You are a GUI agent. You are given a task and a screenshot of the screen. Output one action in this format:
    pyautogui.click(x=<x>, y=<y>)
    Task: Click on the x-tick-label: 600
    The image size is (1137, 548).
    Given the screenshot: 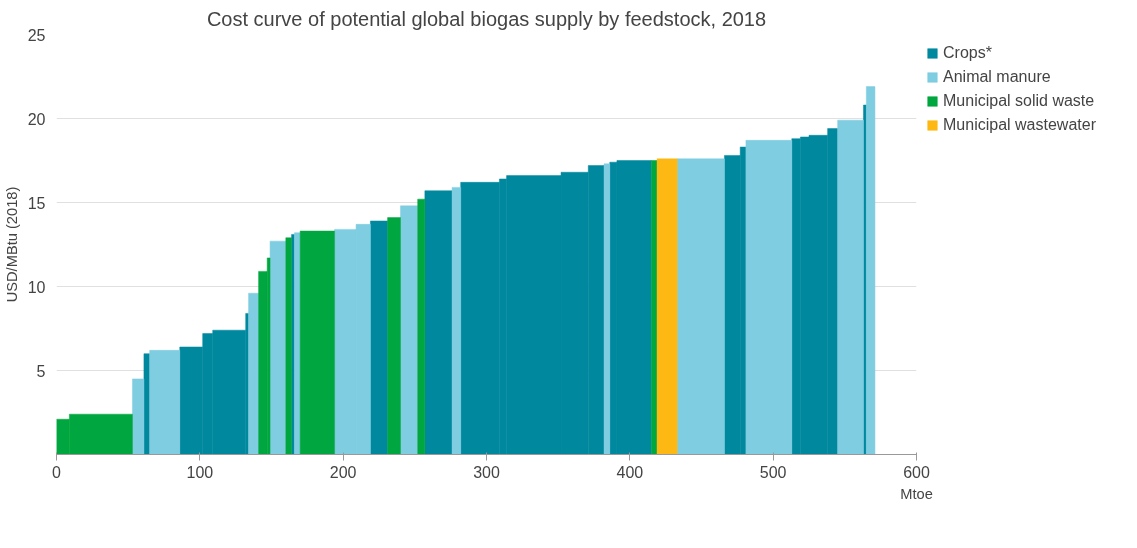 What is the action you would take?
    pyautogui.click(x=916, y=472)
    